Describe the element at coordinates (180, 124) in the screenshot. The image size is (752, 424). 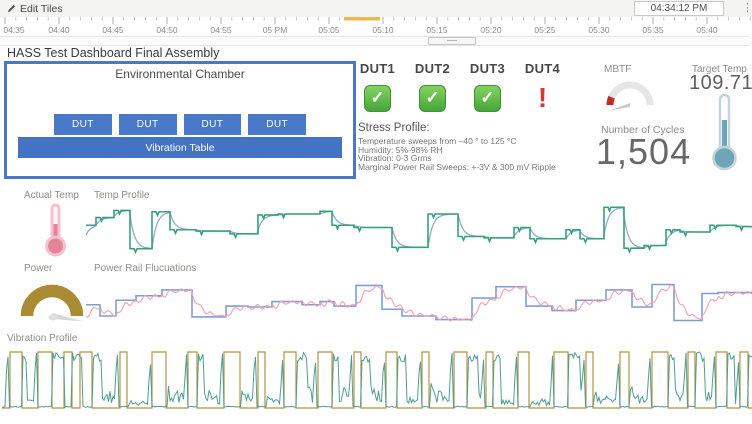
I see `chamber-dut-row: DUT DUT DUT DUT` at that location.